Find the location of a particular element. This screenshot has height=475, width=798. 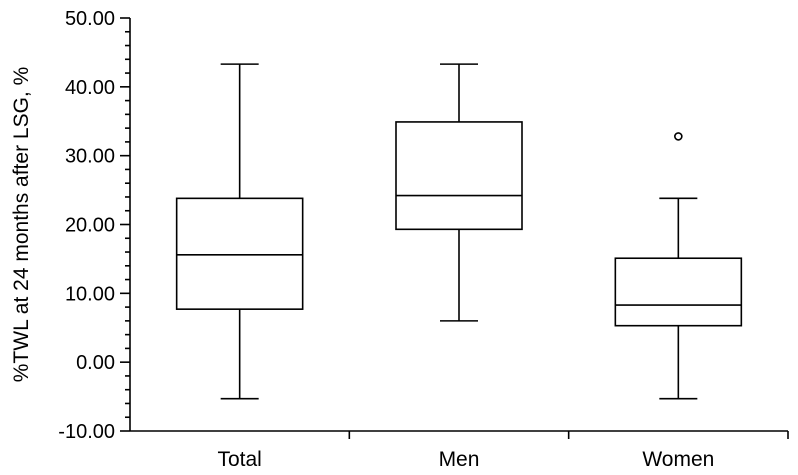

outlier-point is located at coordinates (678, 136).